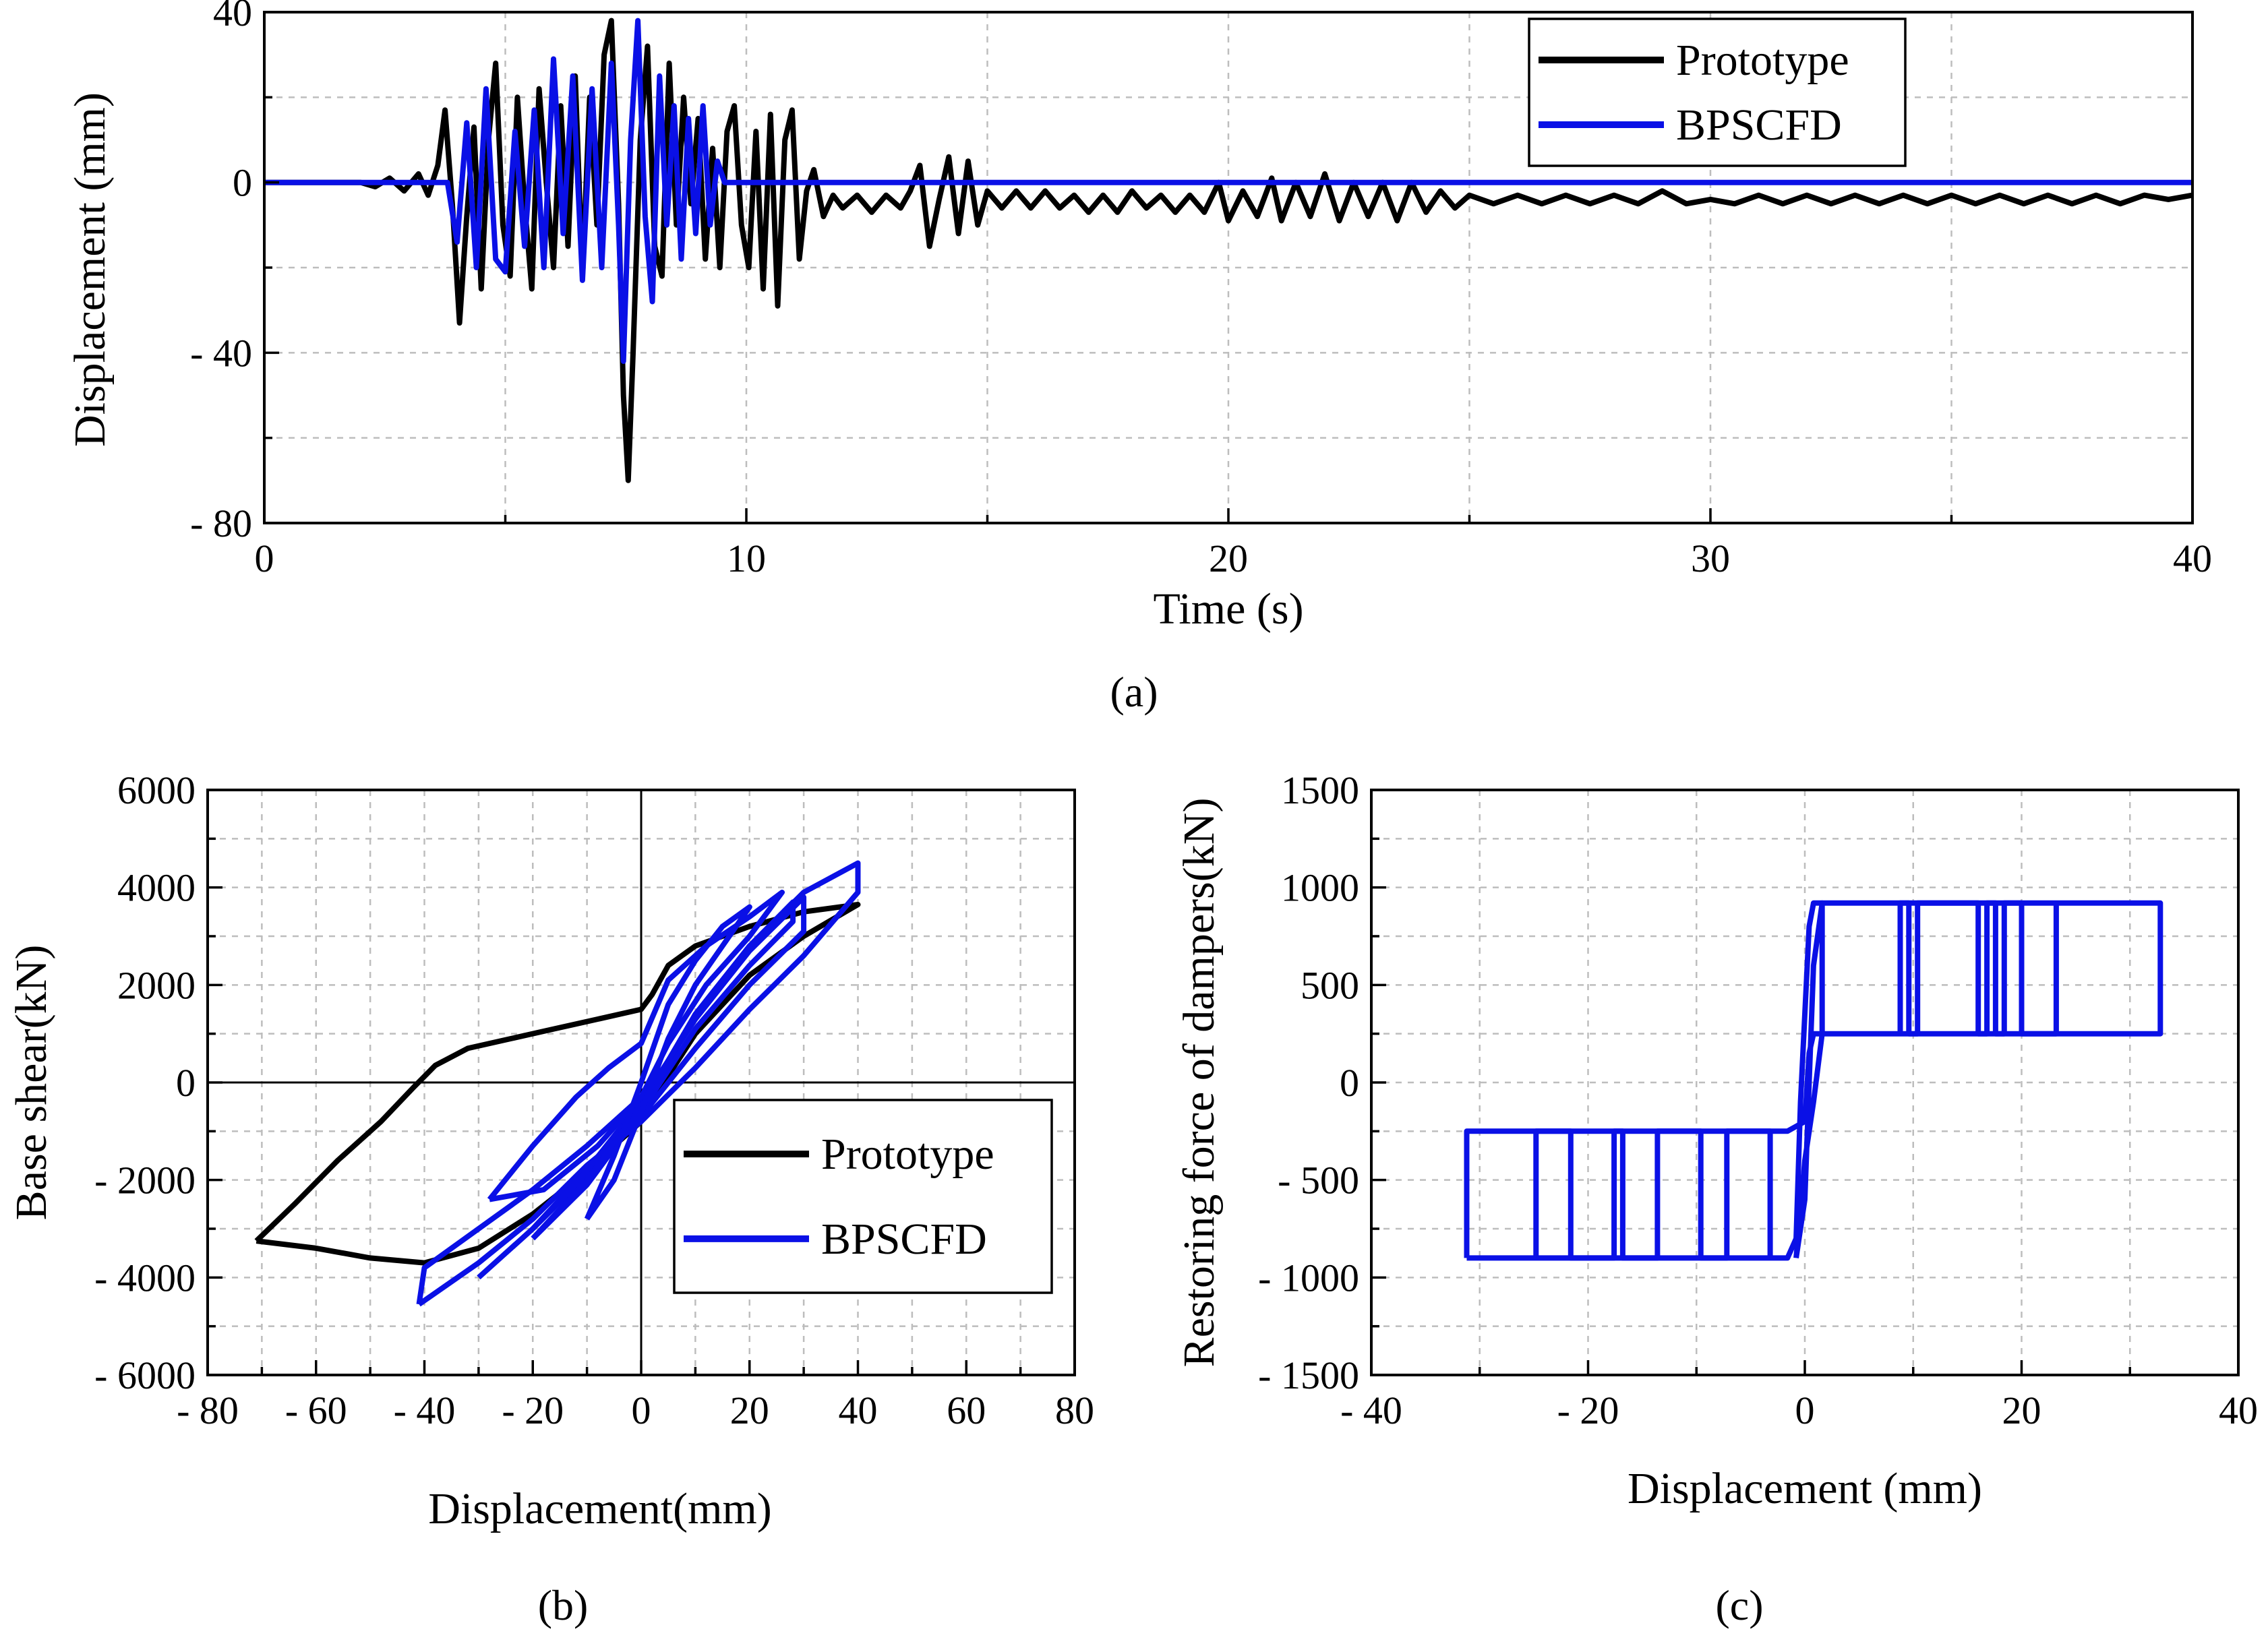 The height and width of the screenshot is (1650, 2268). I want to click on y-tick-label: 1000, so click(1320, 888).